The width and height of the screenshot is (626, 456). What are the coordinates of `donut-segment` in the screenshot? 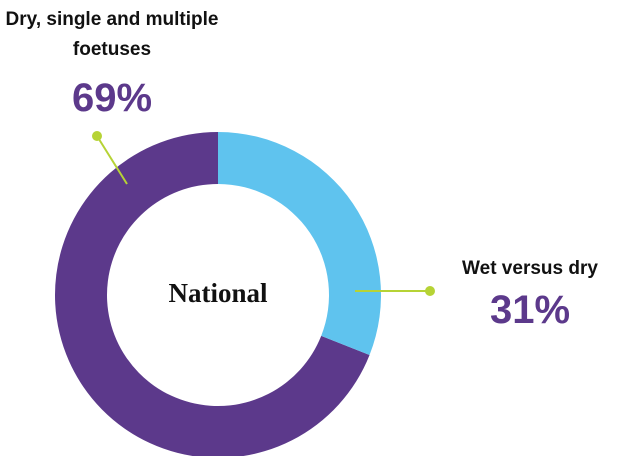 It's located at (299, 244).